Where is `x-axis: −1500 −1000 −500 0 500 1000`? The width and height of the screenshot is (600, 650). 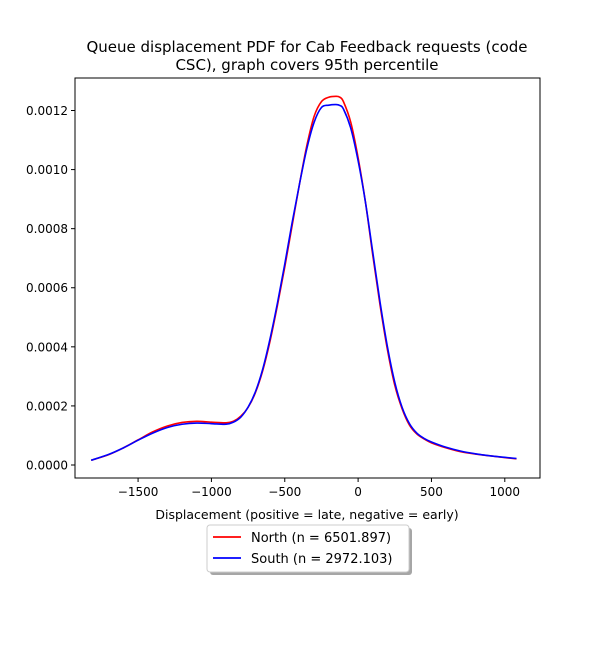
x-axis: −1500 −1000 −500 0 500 1000 is located at coordinates (319, 488).